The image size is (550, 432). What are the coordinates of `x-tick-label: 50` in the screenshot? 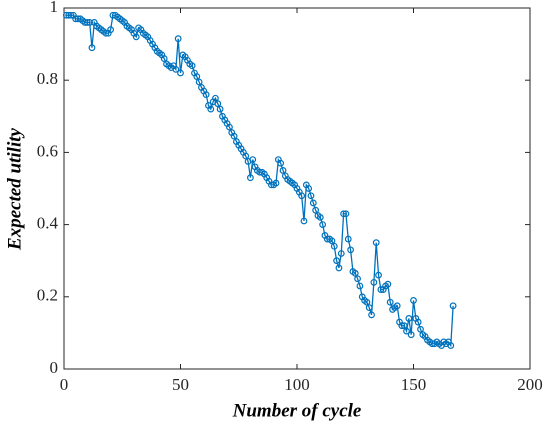 It's located at (180, 384).